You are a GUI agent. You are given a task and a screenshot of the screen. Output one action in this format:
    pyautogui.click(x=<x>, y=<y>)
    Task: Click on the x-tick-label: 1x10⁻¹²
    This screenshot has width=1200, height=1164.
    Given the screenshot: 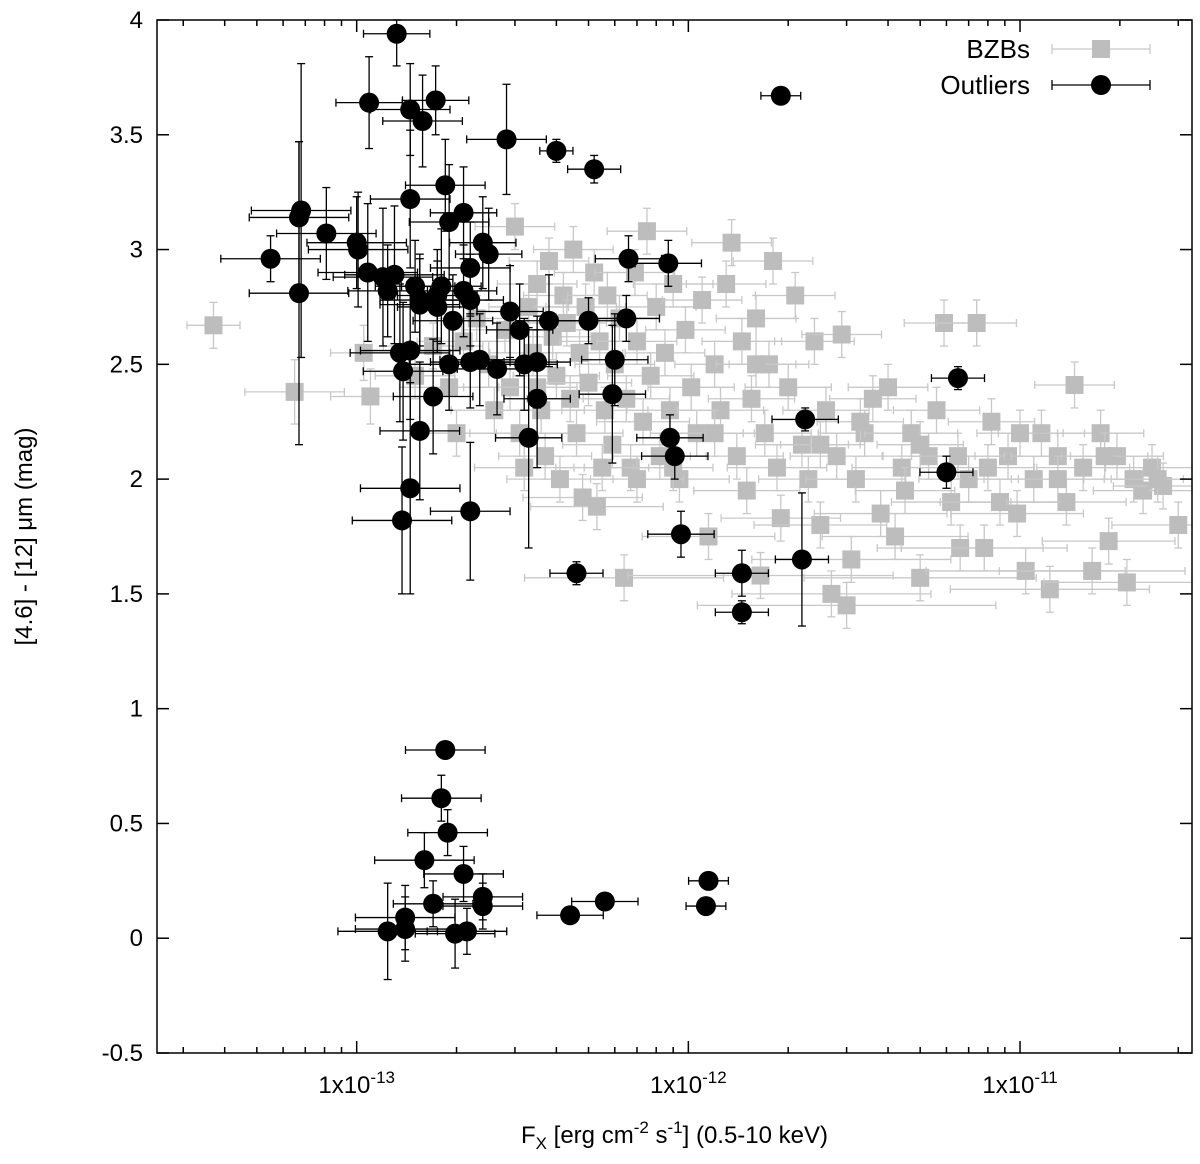 What is the action you would take?
    pyautogui.click(x=688, y=1083)
    